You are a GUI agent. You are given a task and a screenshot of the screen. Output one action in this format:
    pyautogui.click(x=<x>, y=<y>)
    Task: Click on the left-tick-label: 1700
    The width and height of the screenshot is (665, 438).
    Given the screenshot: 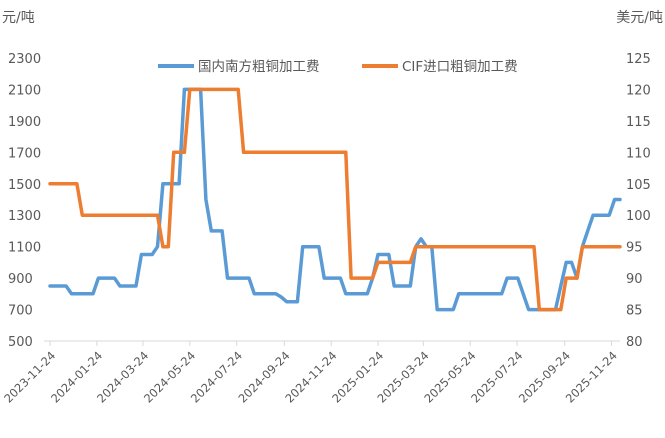 What is the action you would take?
    pyautogui.click(x=24, y=153)
    